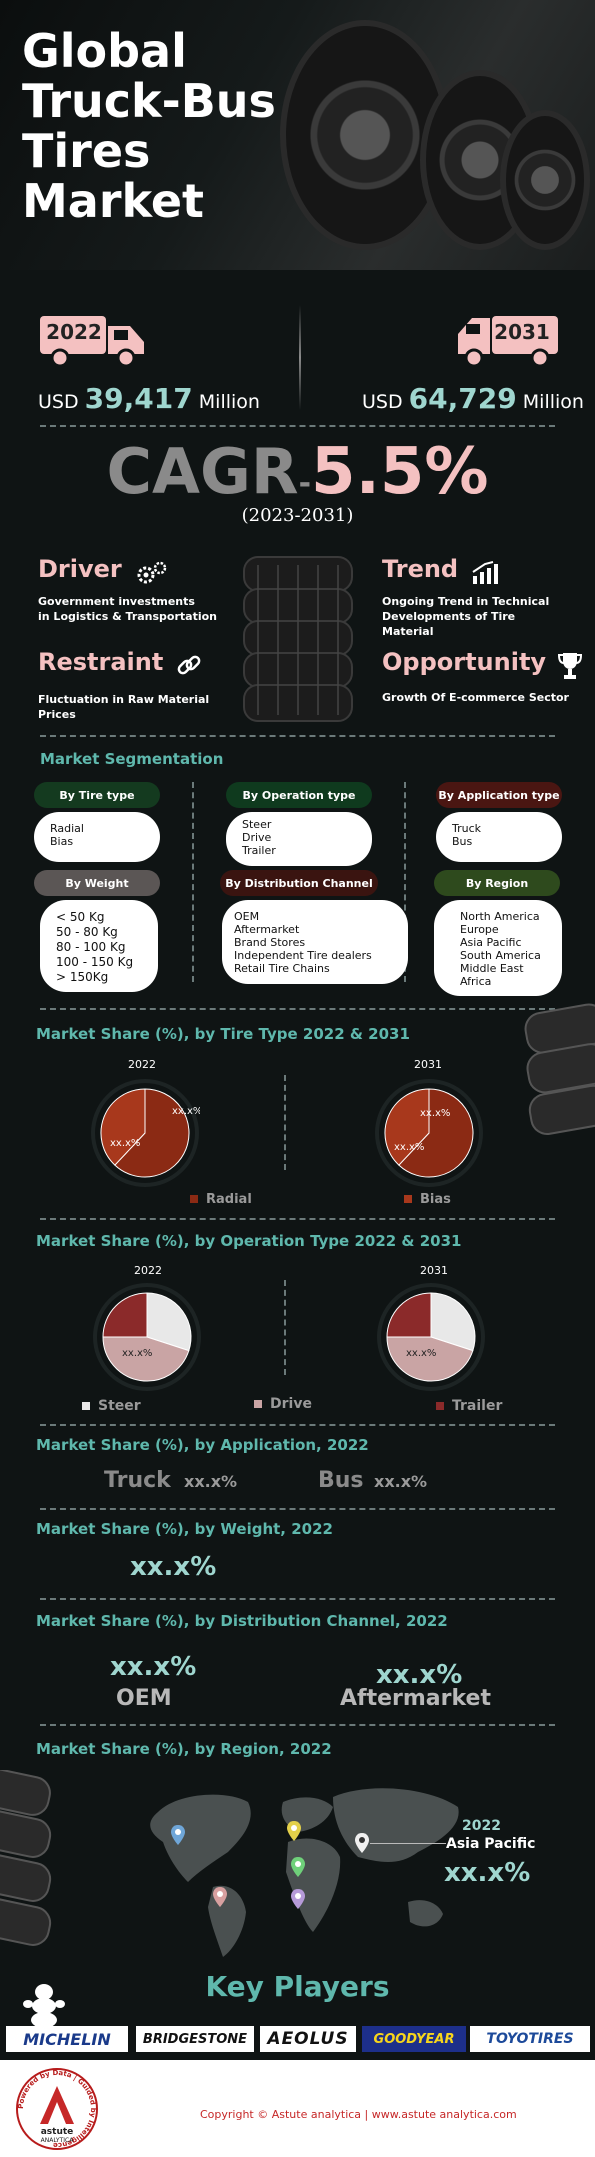  What do you see at coordinates (282, 968) in the screenshot?
I see `list-item: Retail Tire Chains` at bounding box center [282, 968].